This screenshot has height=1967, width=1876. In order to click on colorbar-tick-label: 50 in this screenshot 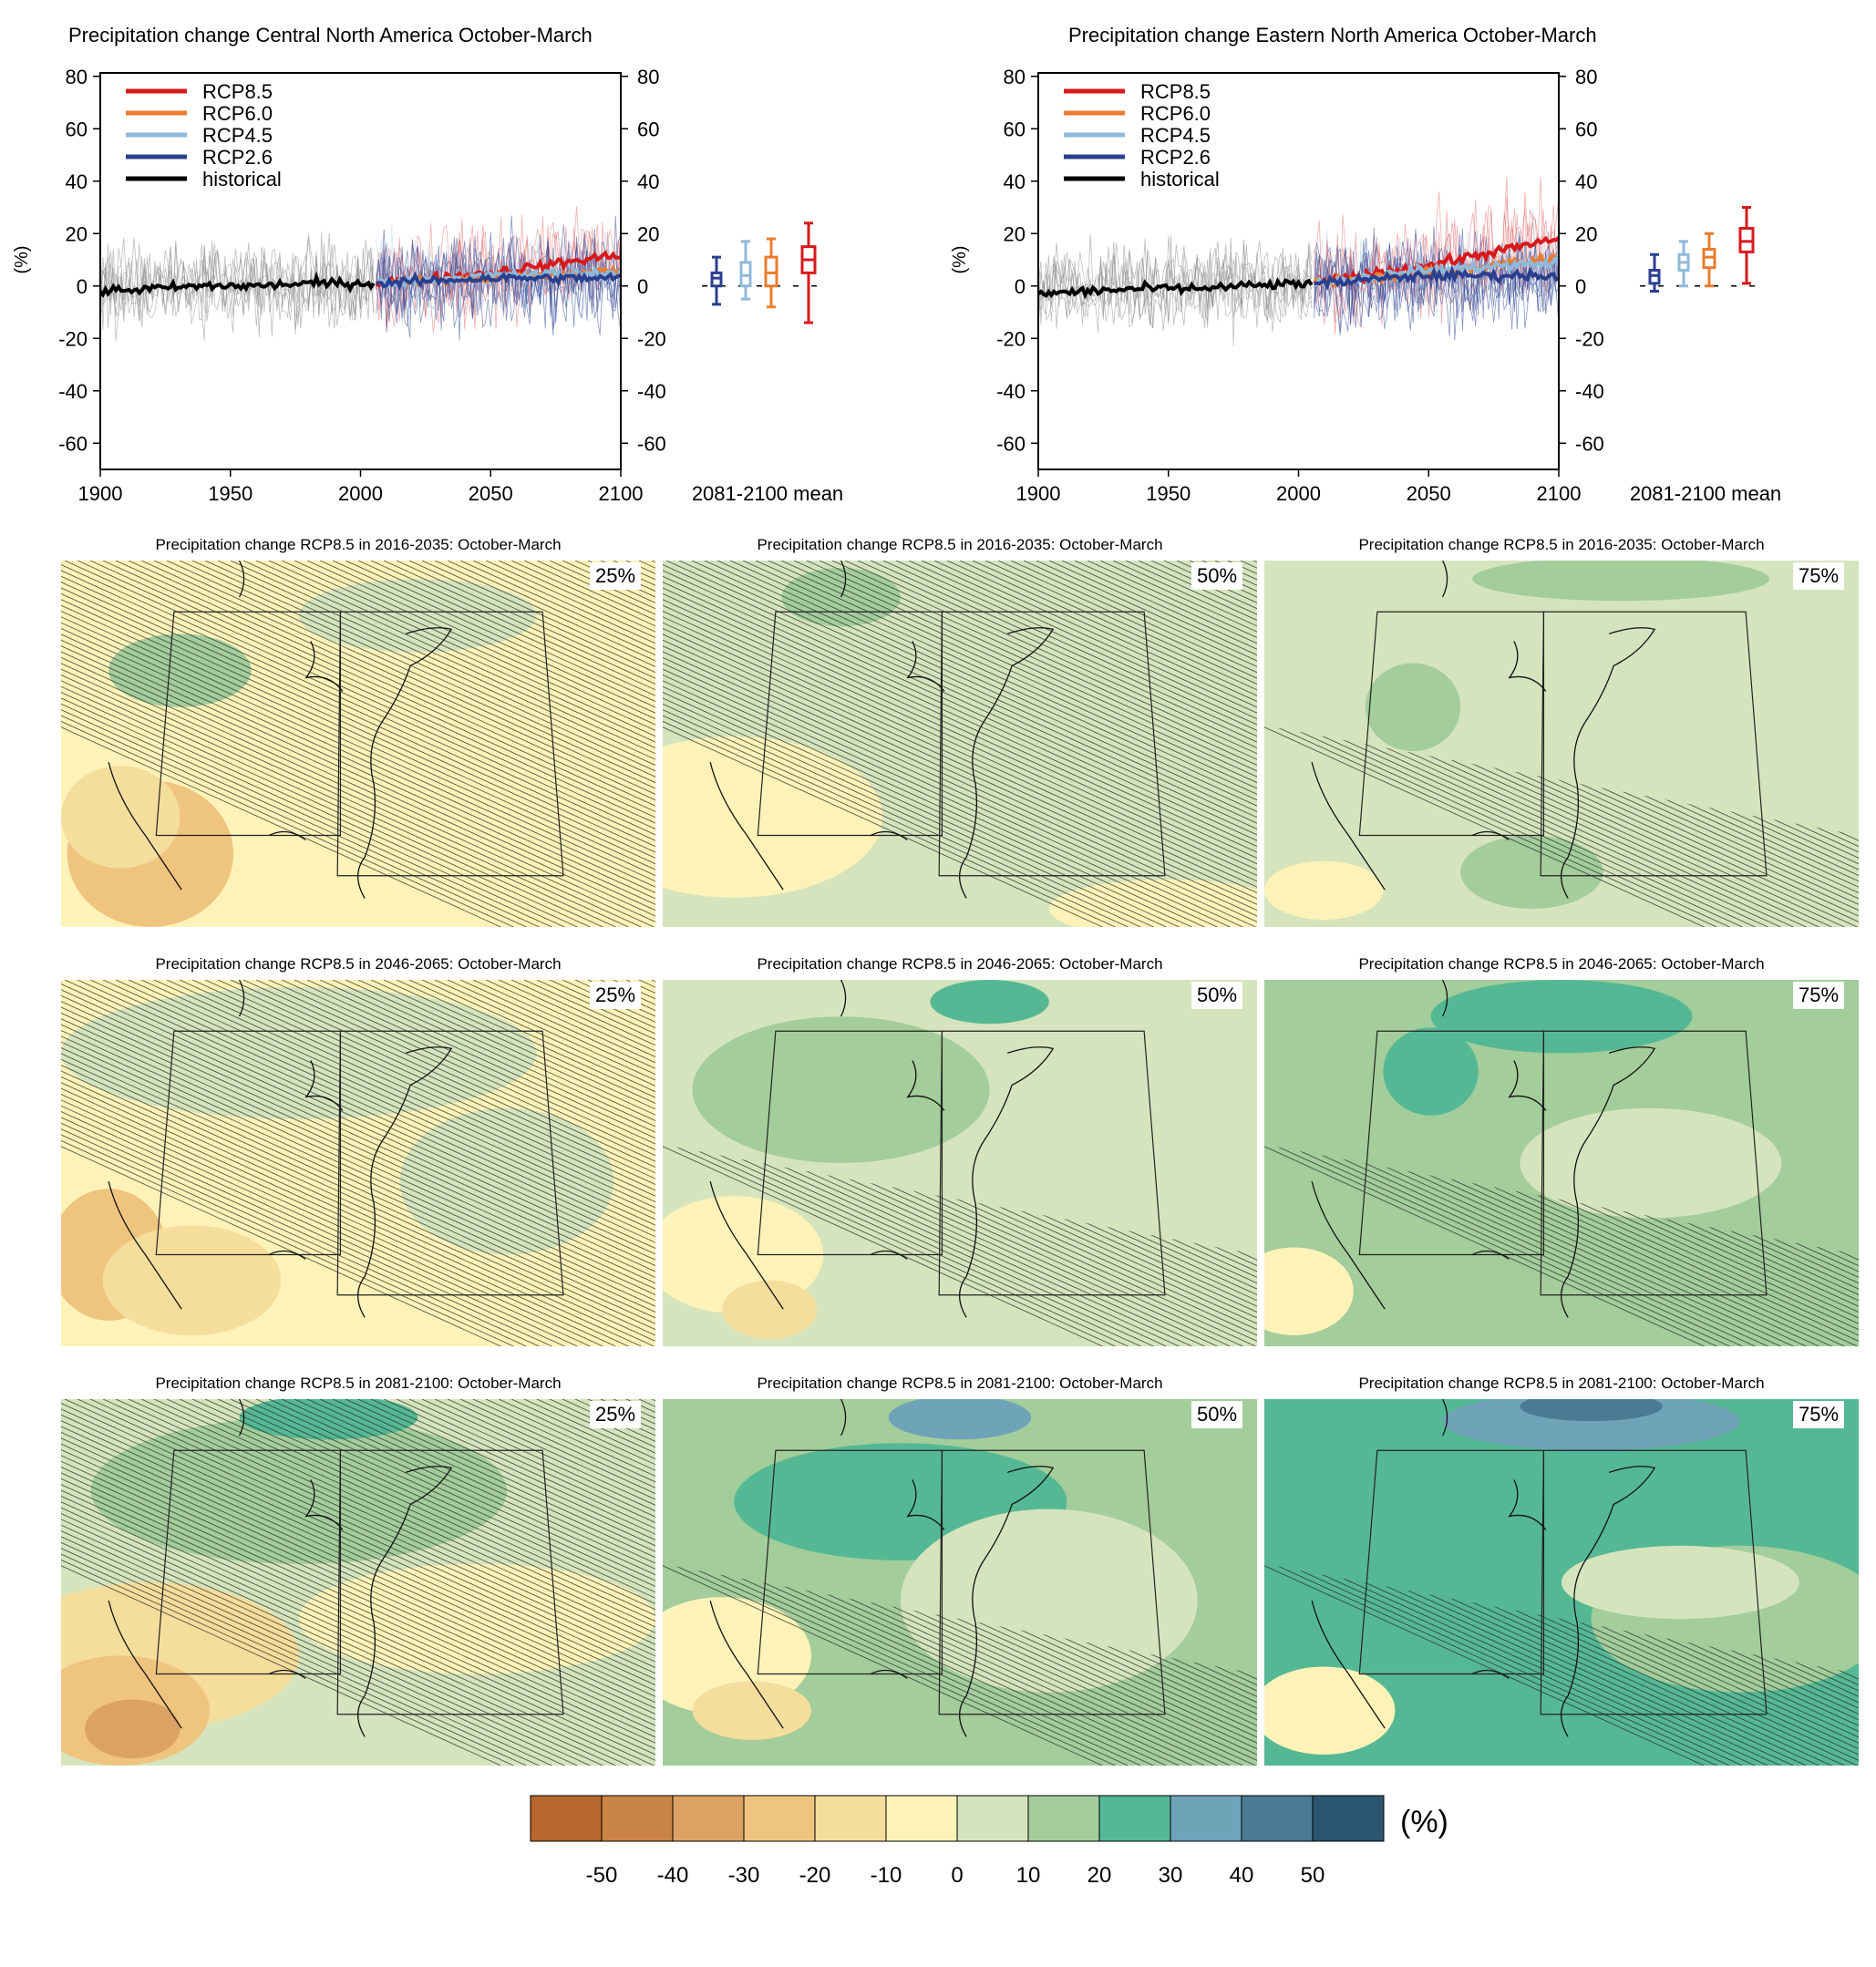, I will do `click(1313, 1875)`.